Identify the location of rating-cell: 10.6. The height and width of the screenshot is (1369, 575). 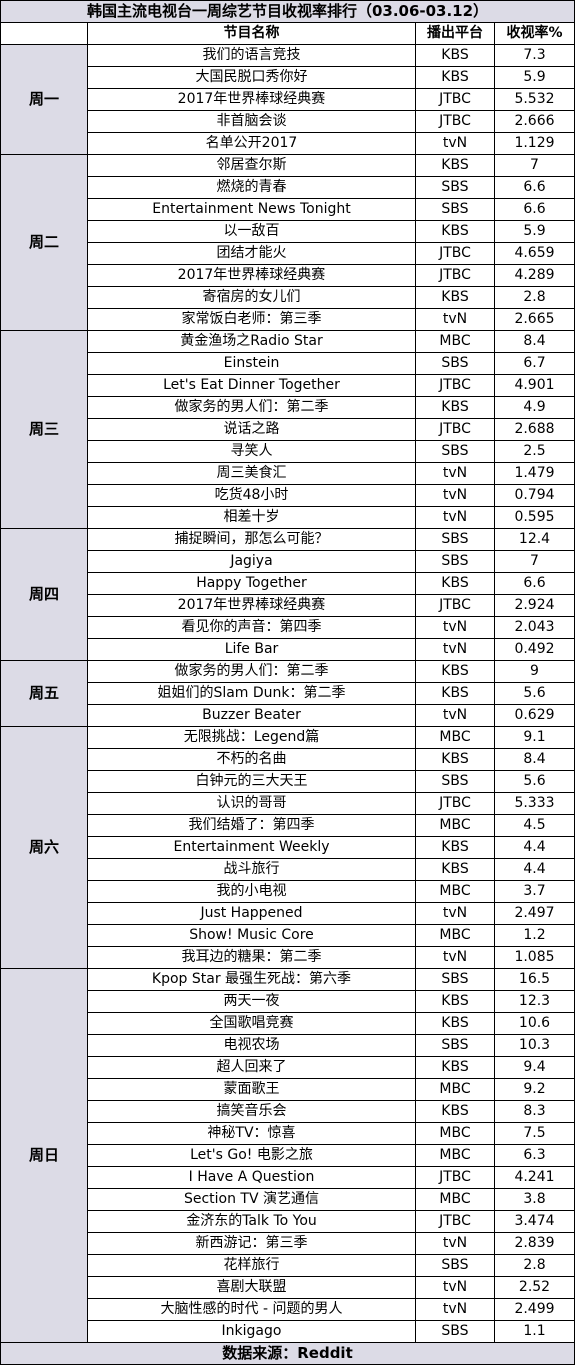
(534, 1023).